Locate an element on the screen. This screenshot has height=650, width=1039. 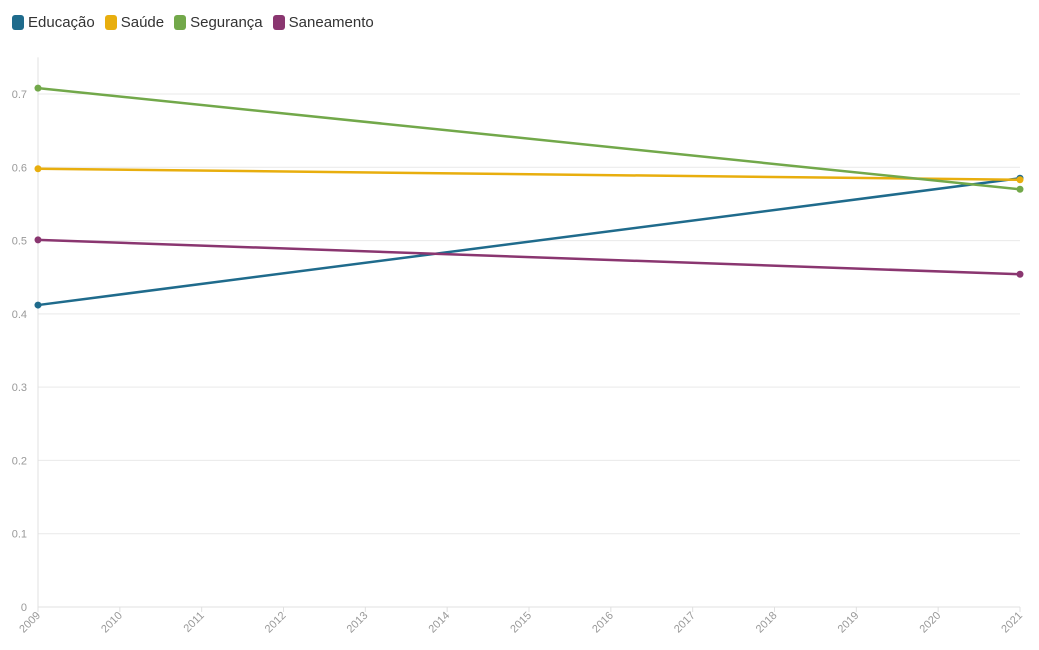
legend-item-saneamento: Saneamento is located at coordinates (323, 22).